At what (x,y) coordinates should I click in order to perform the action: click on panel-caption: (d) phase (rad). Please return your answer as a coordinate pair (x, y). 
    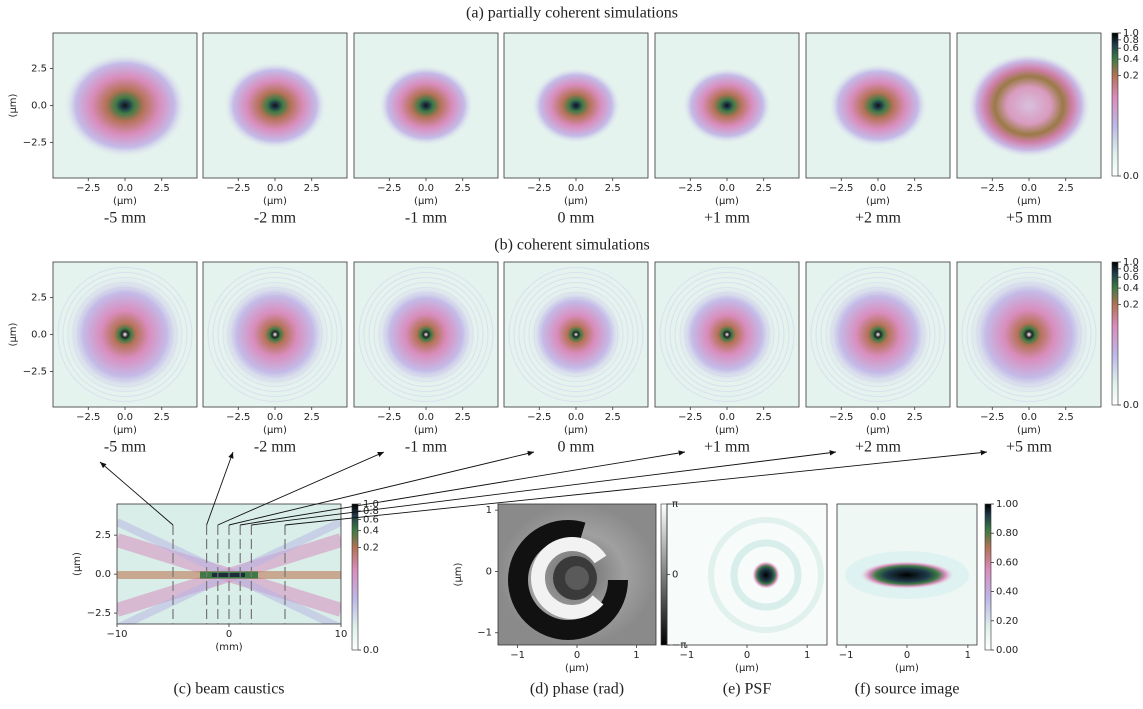
    Looking at the image, I should click on (577, 689).